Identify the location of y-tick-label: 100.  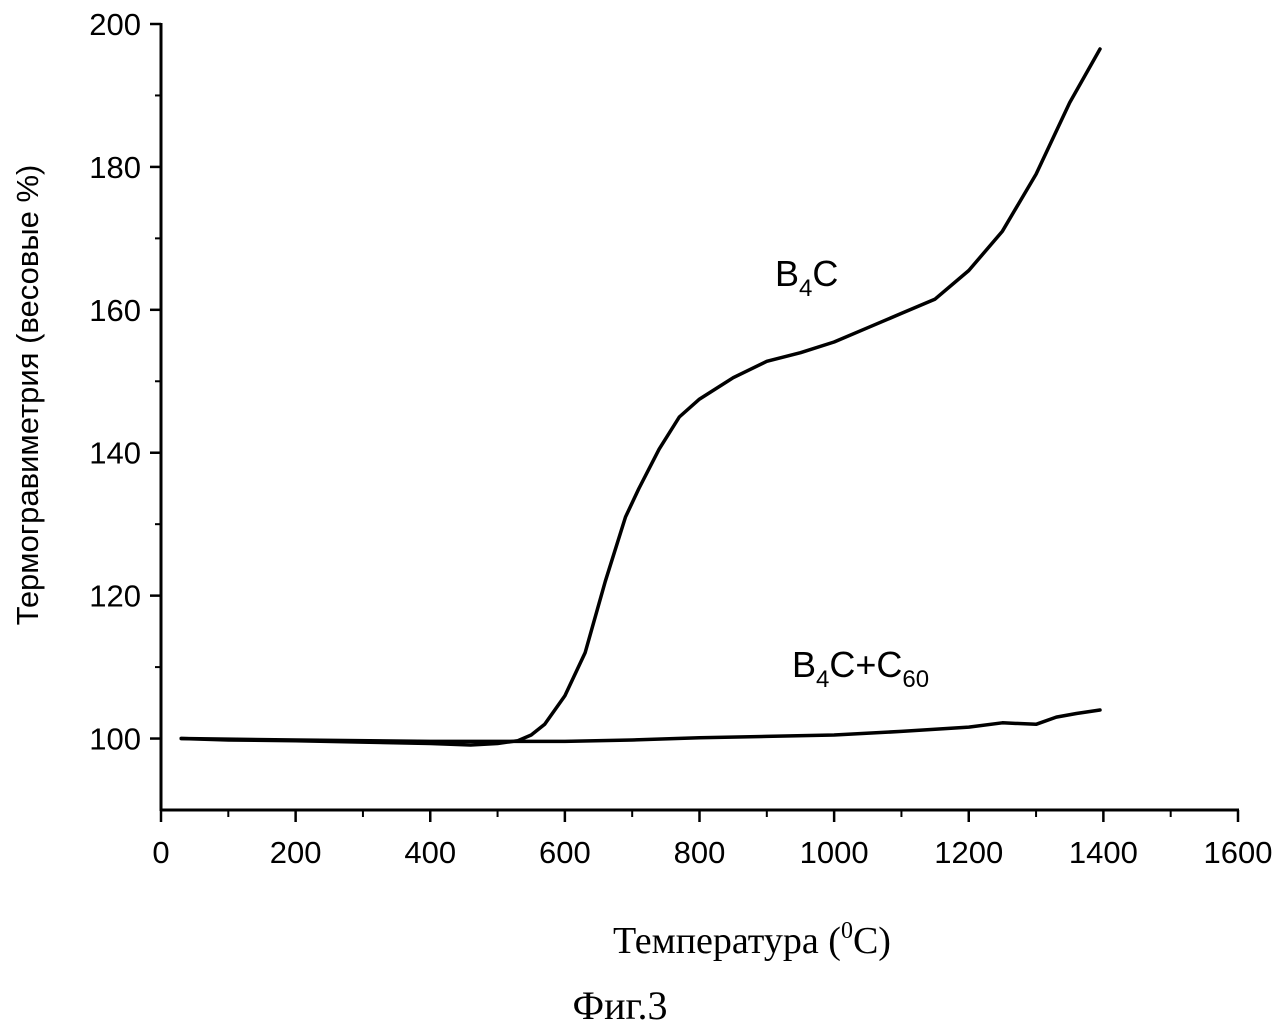
(115, 739).